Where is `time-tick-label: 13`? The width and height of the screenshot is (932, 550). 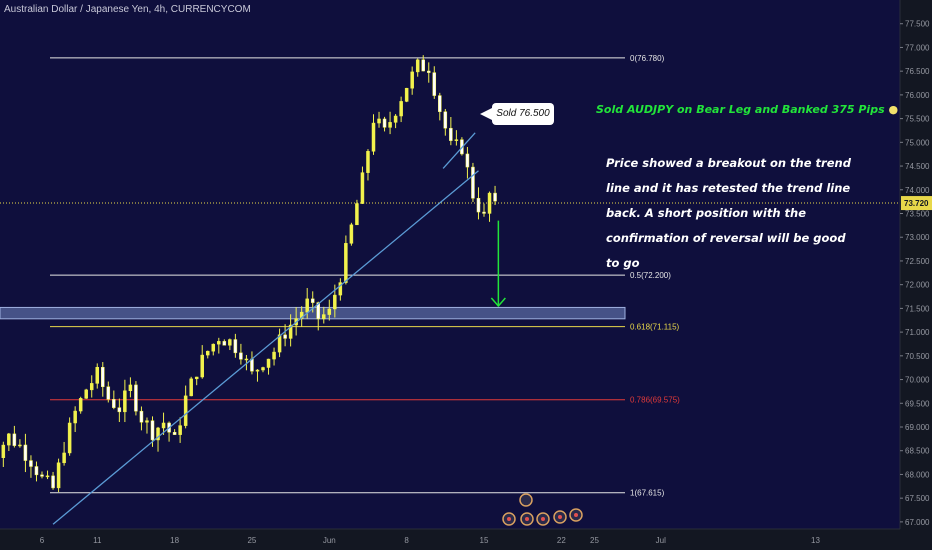 time-tick-label: 13 is located at coordinates (815, 540).